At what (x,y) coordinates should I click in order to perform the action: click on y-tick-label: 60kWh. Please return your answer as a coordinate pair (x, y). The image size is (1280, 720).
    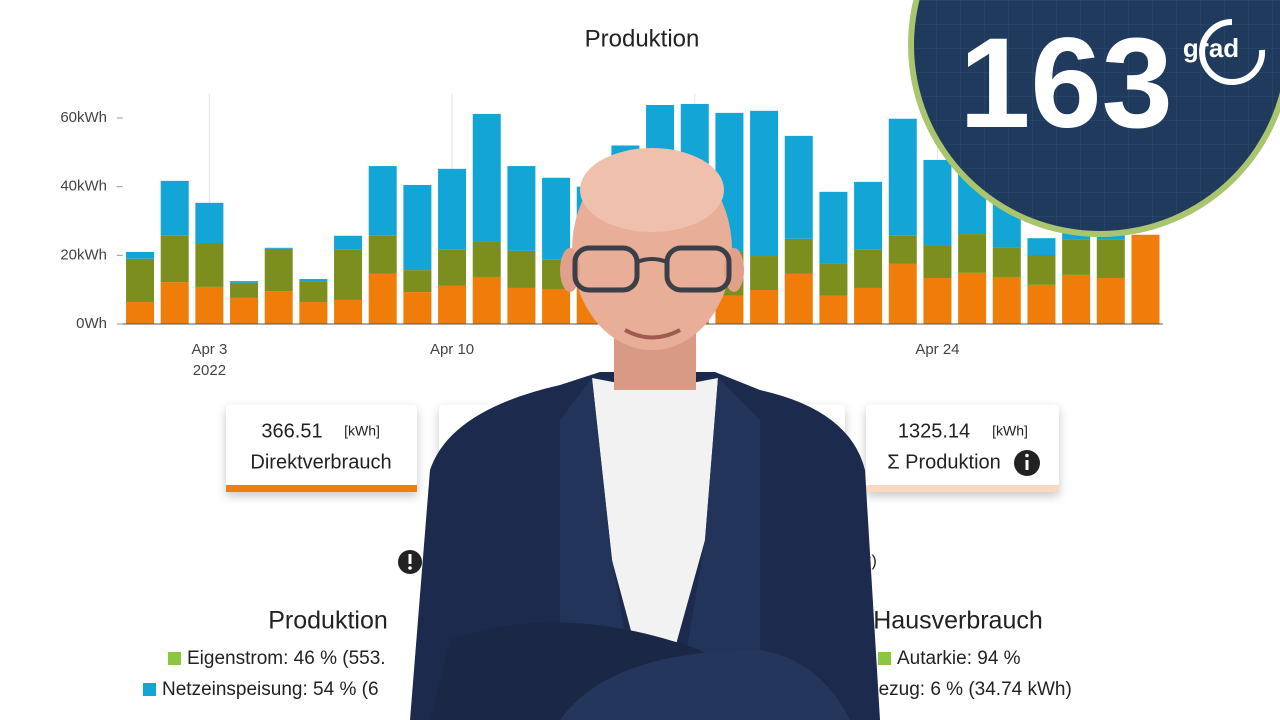
    Looking at the image, I should click on (83, 117).